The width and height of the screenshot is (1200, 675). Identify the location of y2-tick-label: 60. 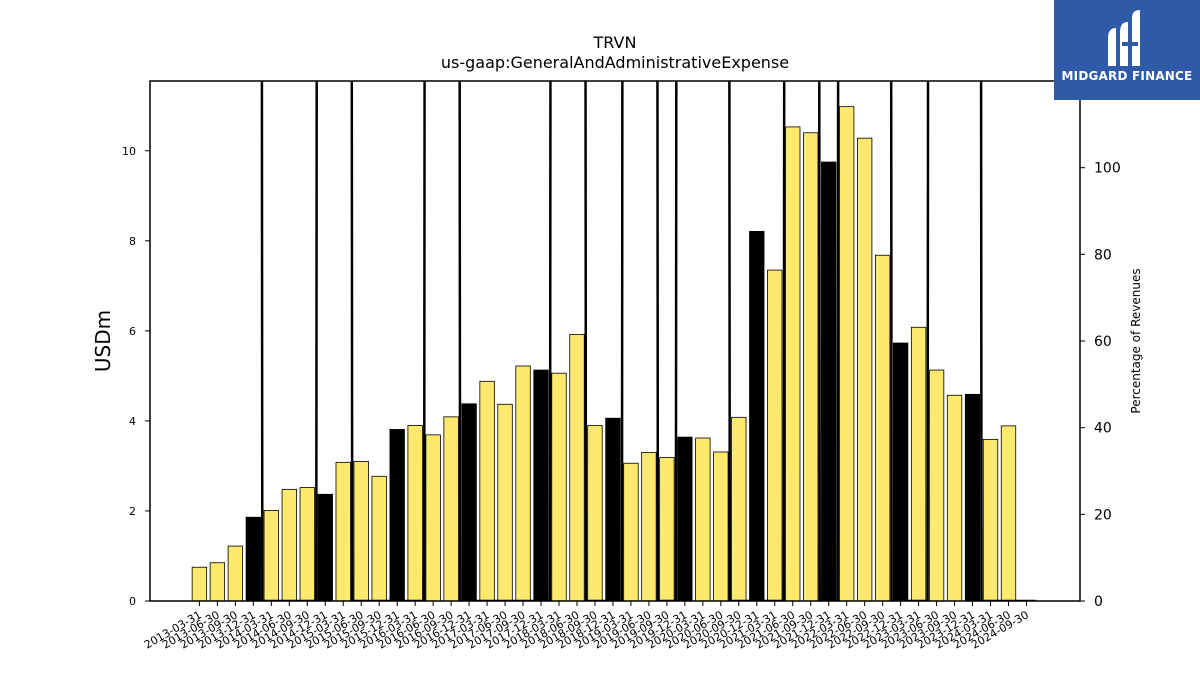
(1103, 342).